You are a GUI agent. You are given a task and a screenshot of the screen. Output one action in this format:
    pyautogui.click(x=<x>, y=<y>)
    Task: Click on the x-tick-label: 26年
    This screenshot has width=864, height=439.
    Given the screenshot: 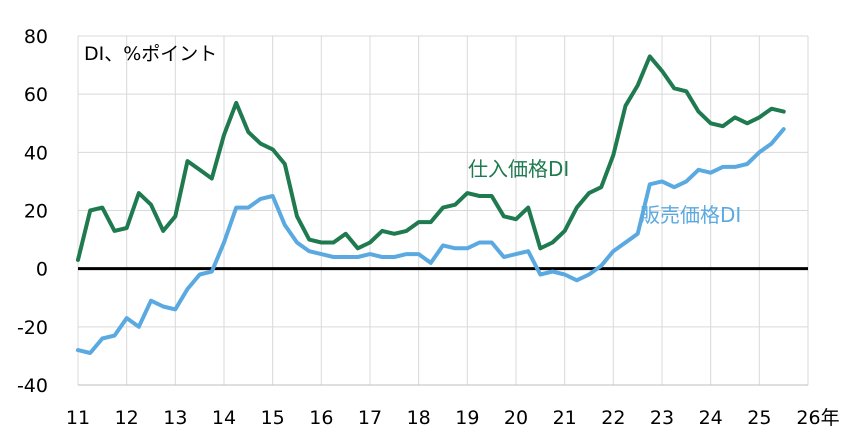 What is the action you would take?
    pyautogui.click(x=817, y=418)
    